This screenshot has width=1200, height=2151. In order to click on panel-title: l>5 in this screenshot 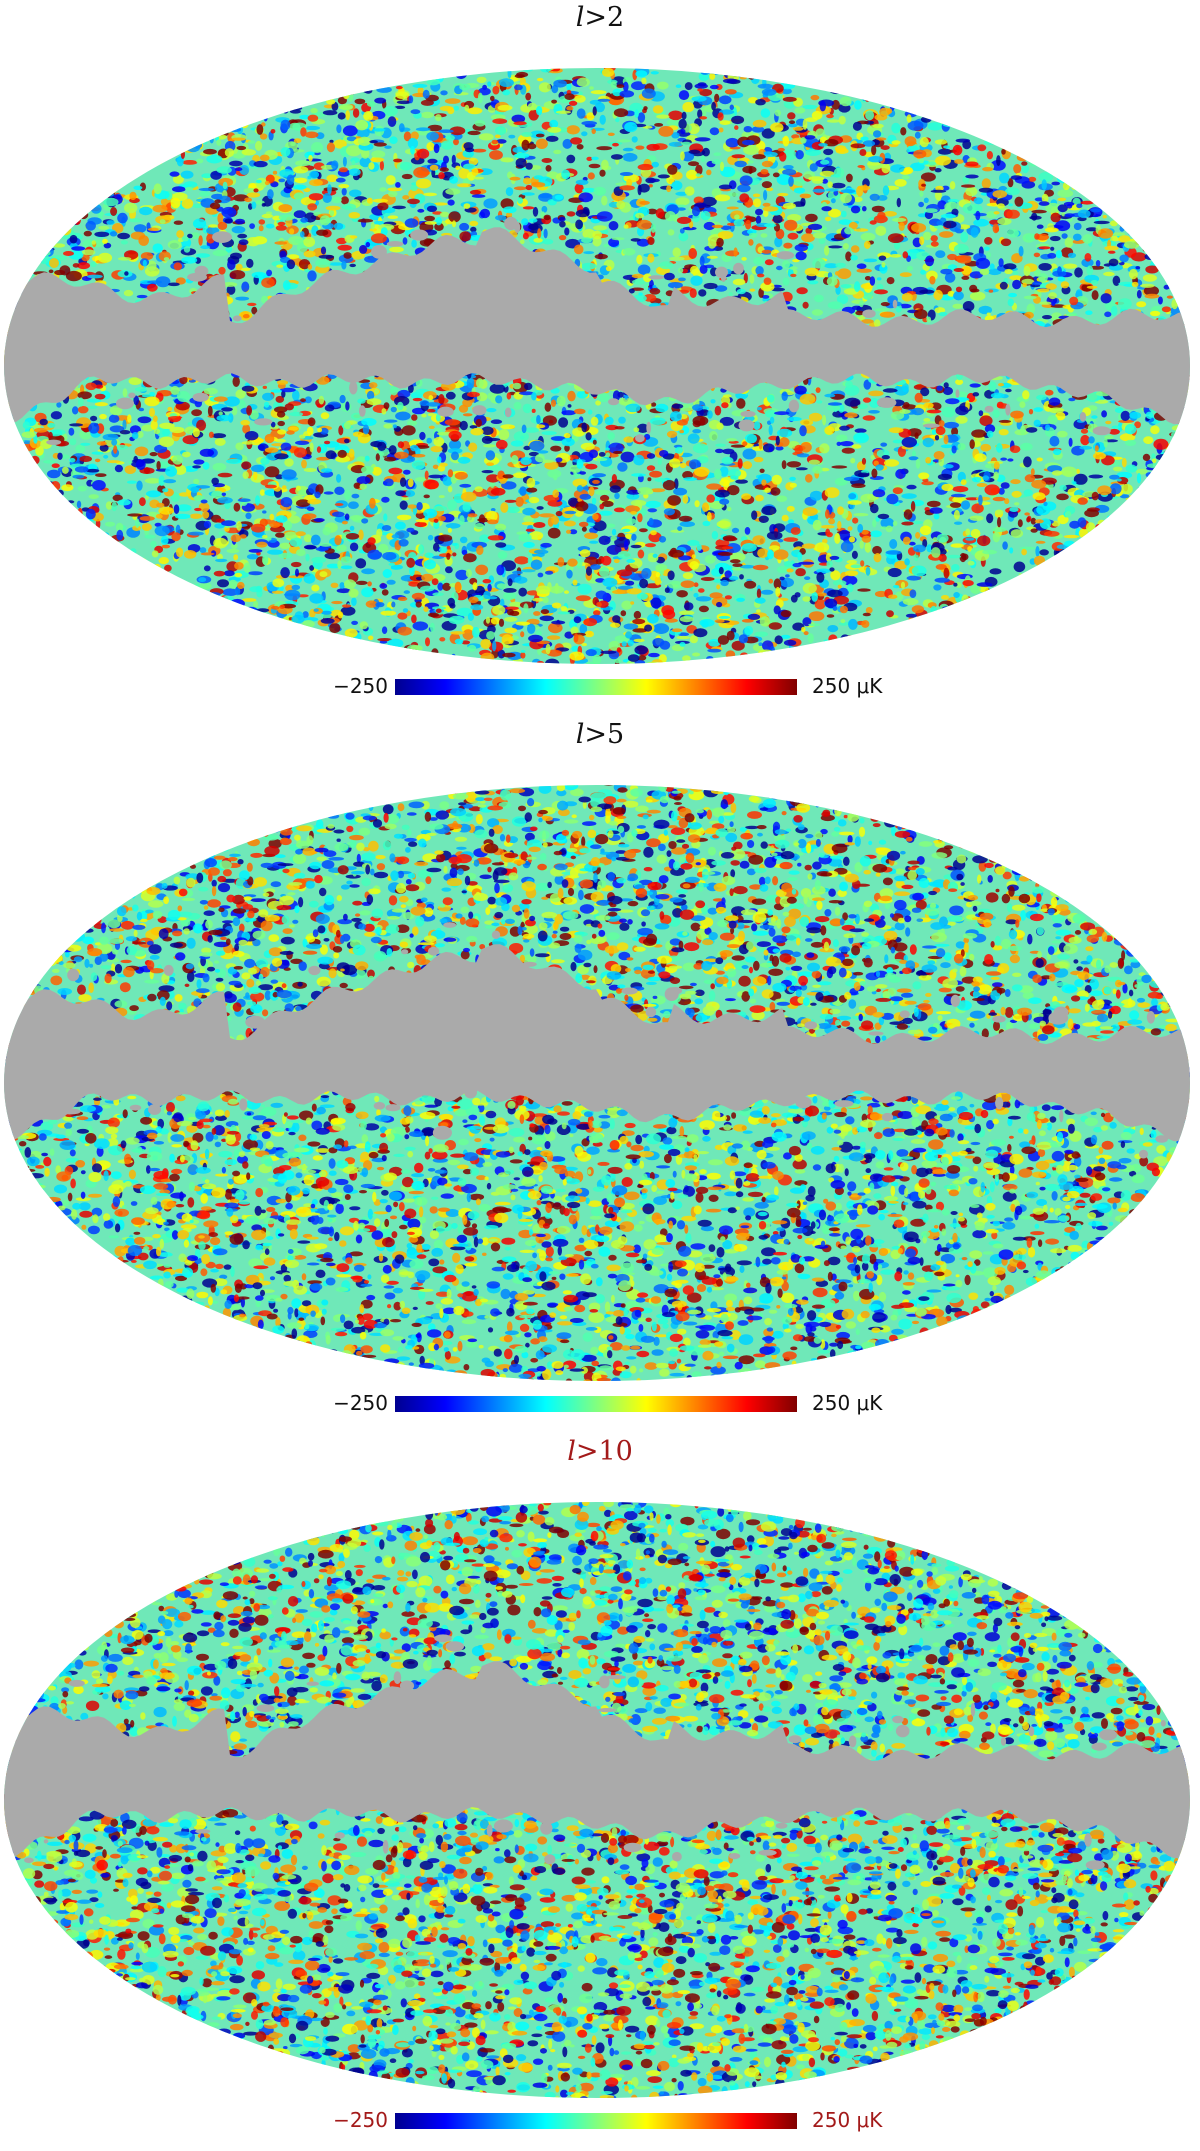, I will do `click(600, 734)`.